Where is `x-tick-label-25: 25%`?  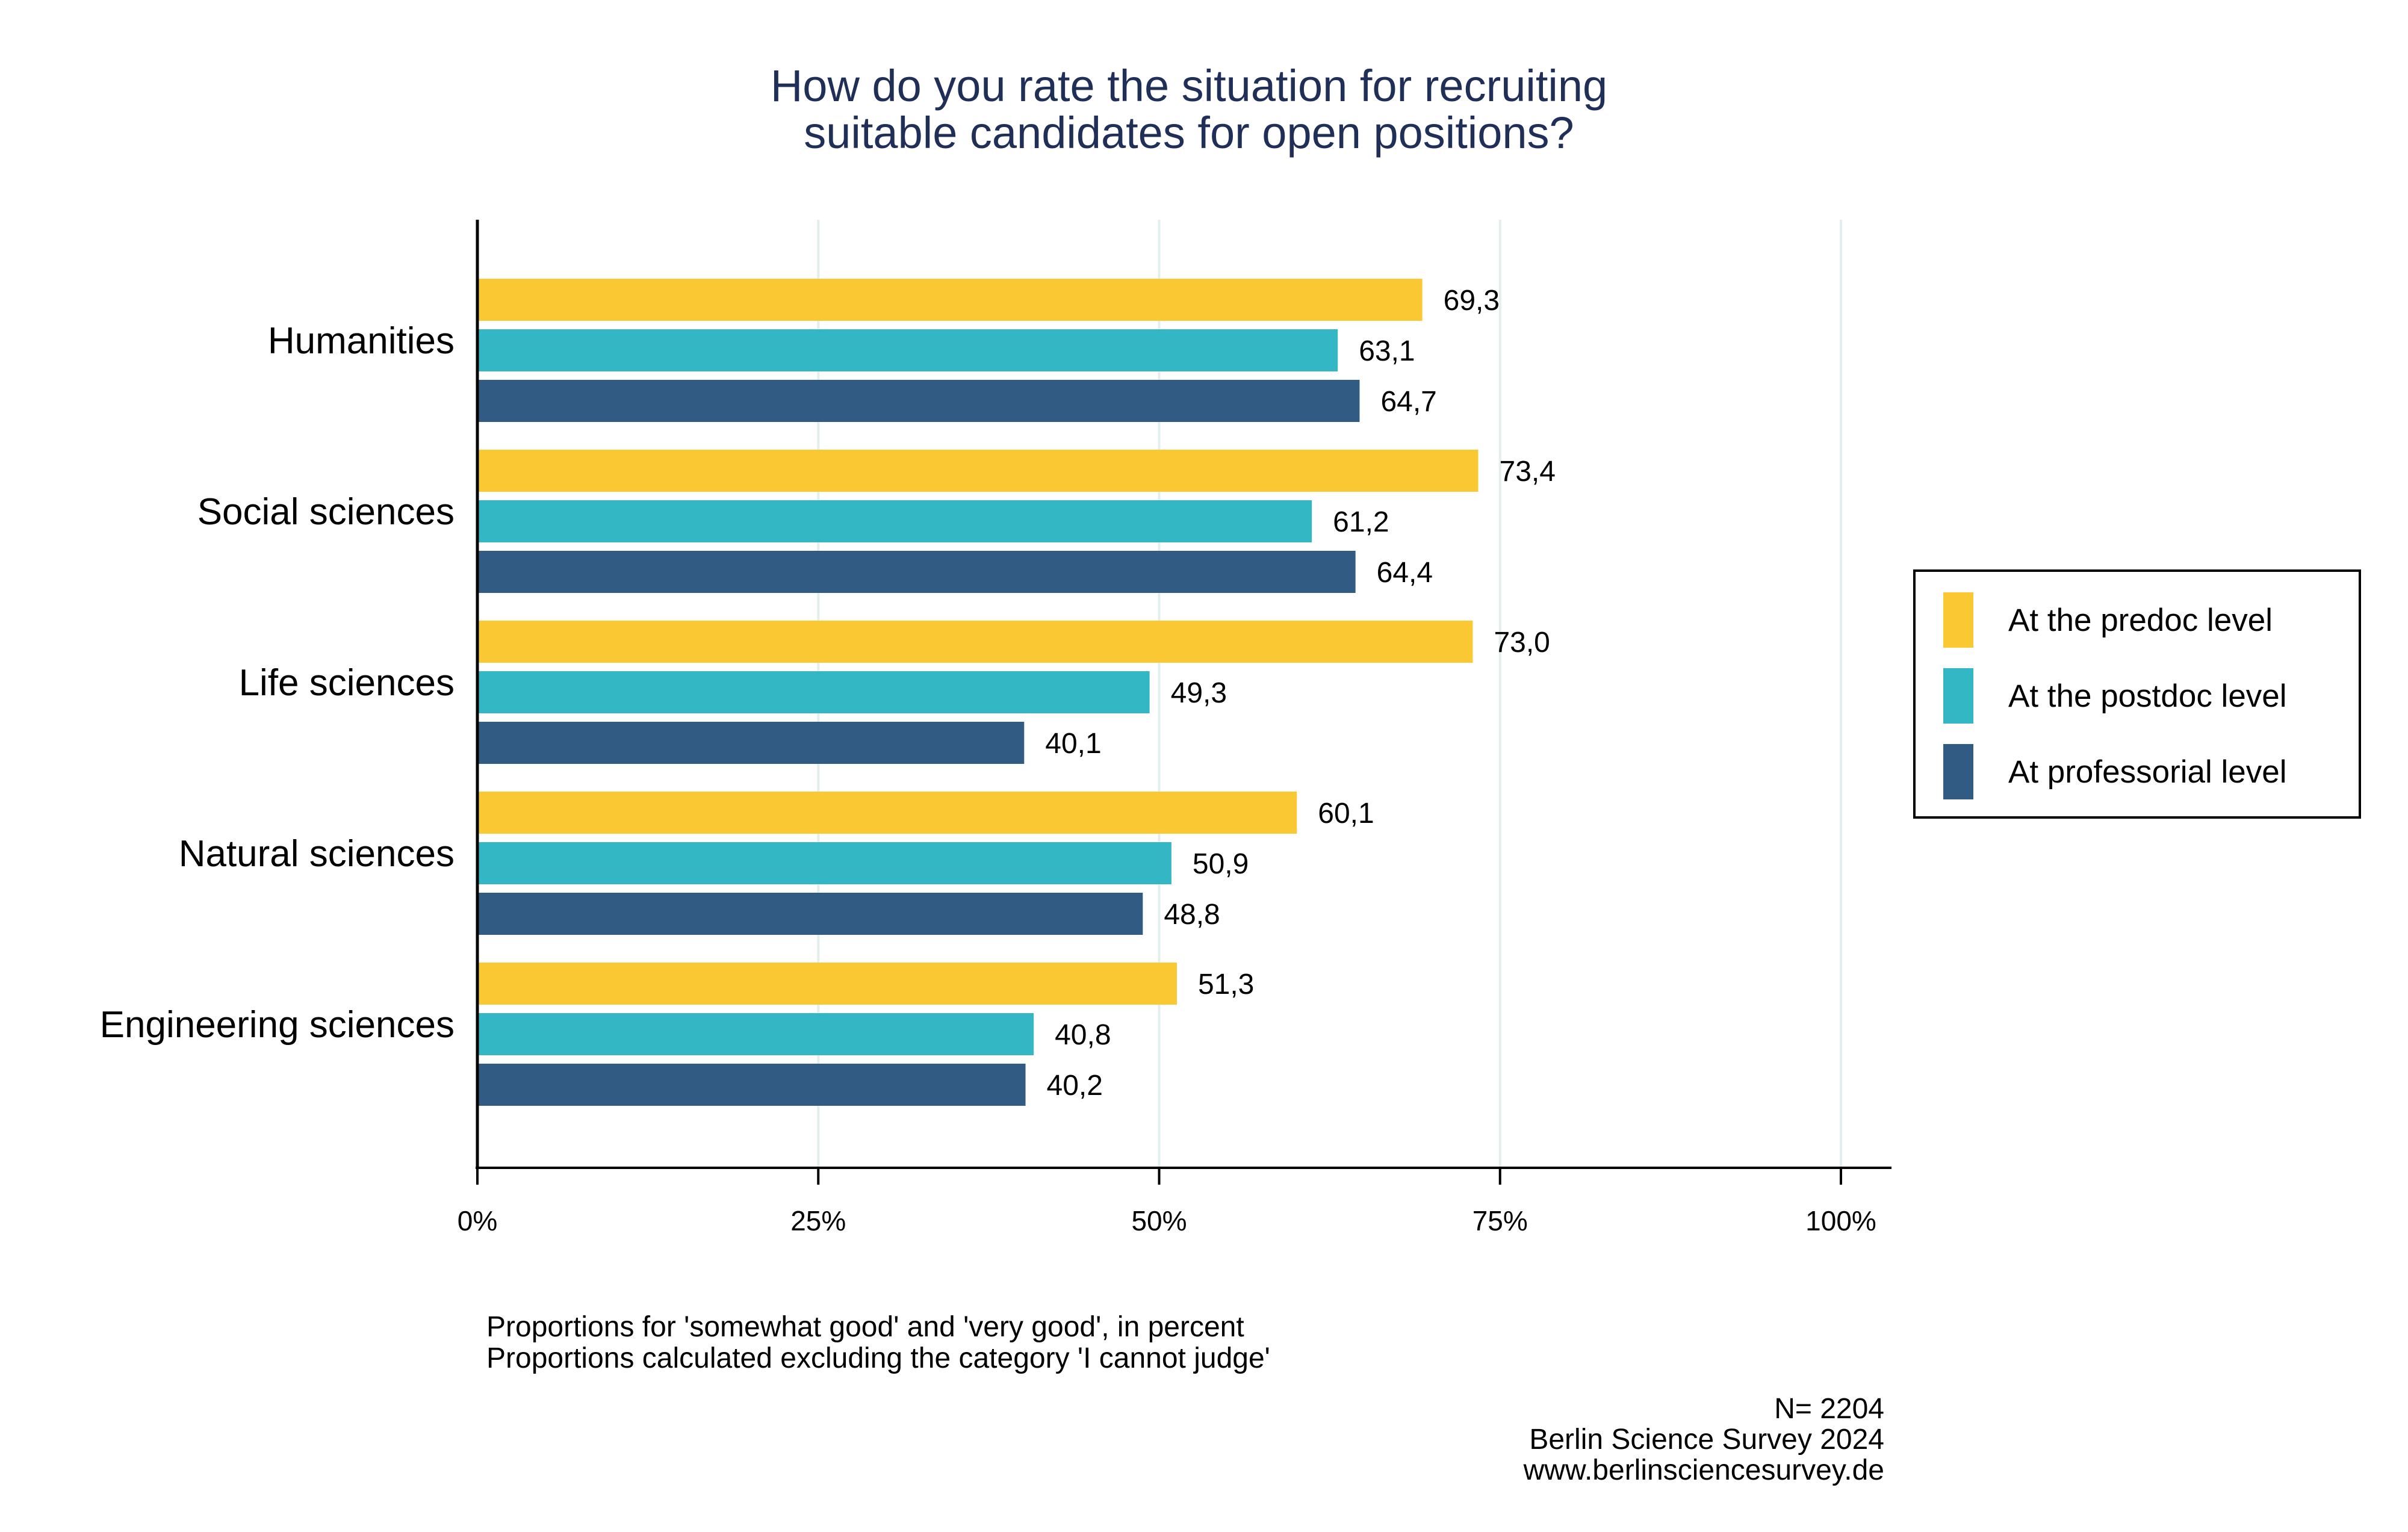 x-tick-label-25: 25% is located at coordinates (818, 1220).